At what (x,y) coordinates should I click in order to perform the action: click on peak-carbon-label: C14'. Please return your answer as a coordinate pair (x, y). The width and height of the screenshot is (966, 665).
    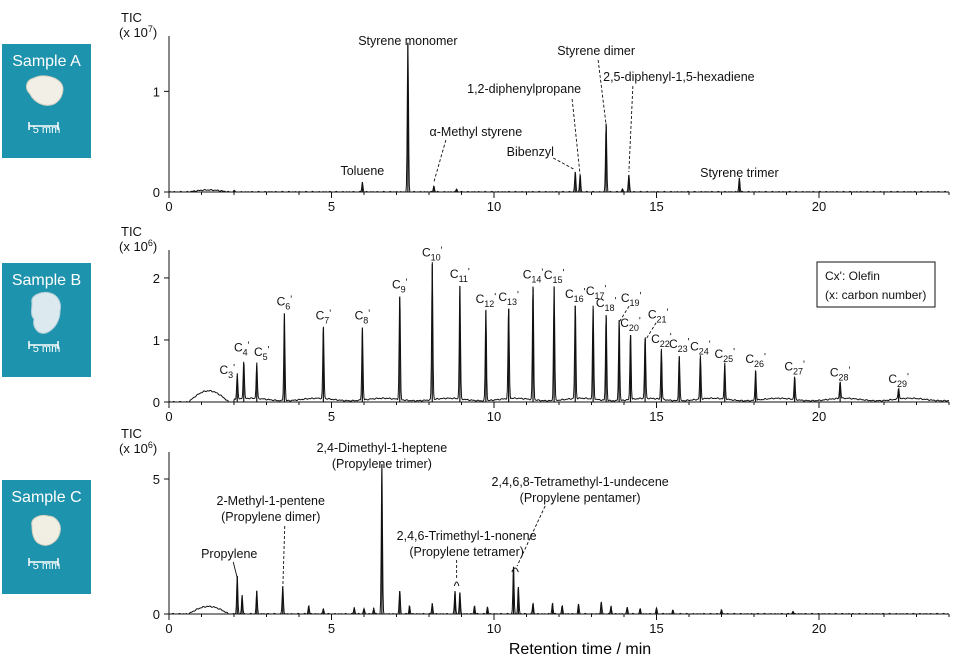
    Looking at the image, I should click on (533, 276).